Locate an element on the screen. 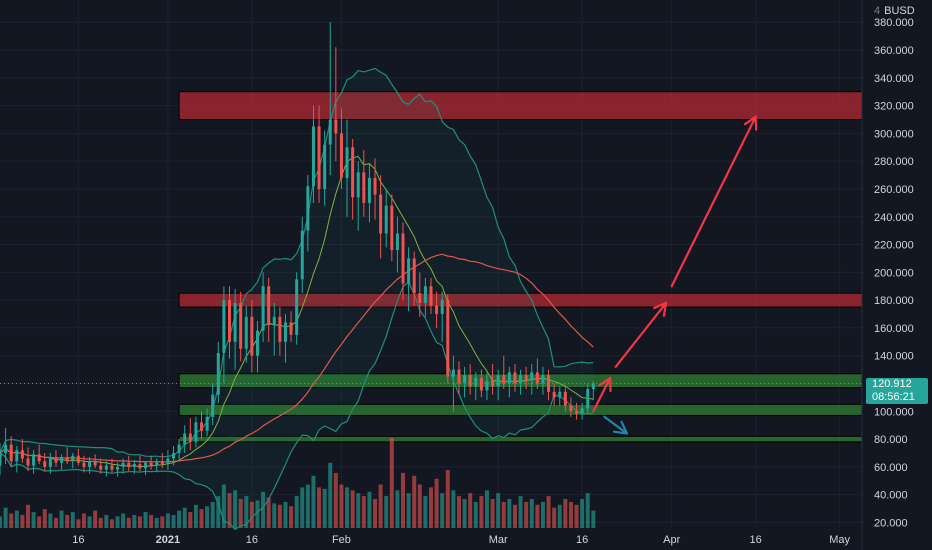 Image resolution: width=932 pixels, height=550 pixels. price-tick-label: 320.000 is located at coordinates (894, 107).